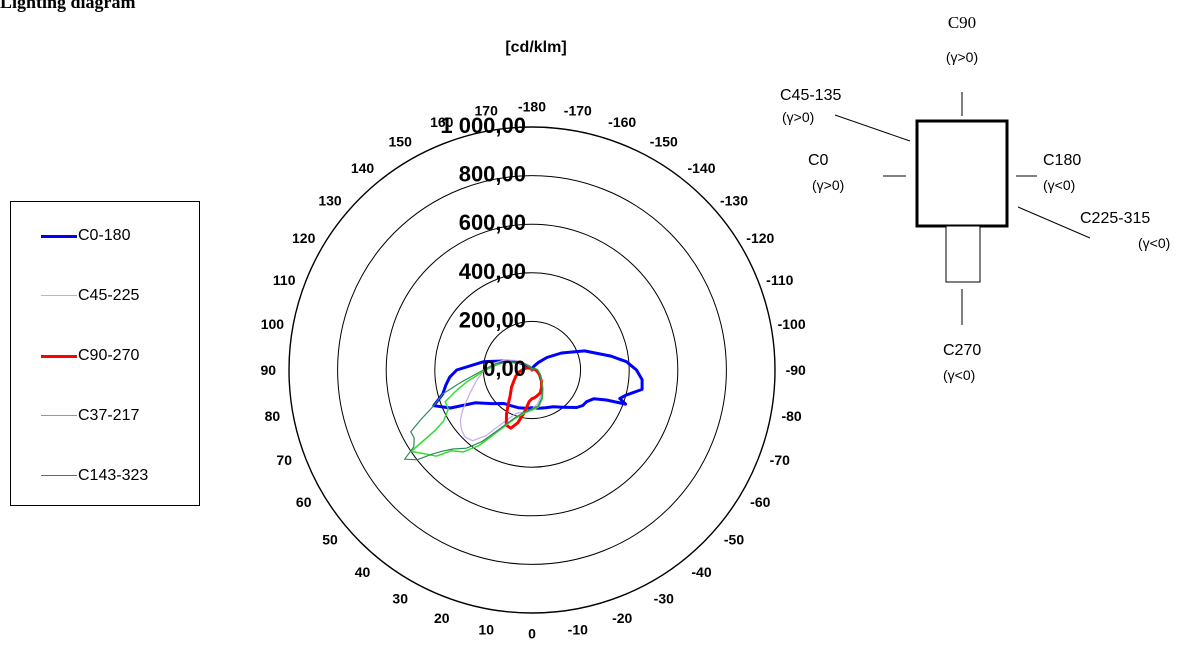 The image size is (1190, 655). Describe the element at coordinates (760, 502) in the screenshot. I see `angle-label--60: -60` at that location.